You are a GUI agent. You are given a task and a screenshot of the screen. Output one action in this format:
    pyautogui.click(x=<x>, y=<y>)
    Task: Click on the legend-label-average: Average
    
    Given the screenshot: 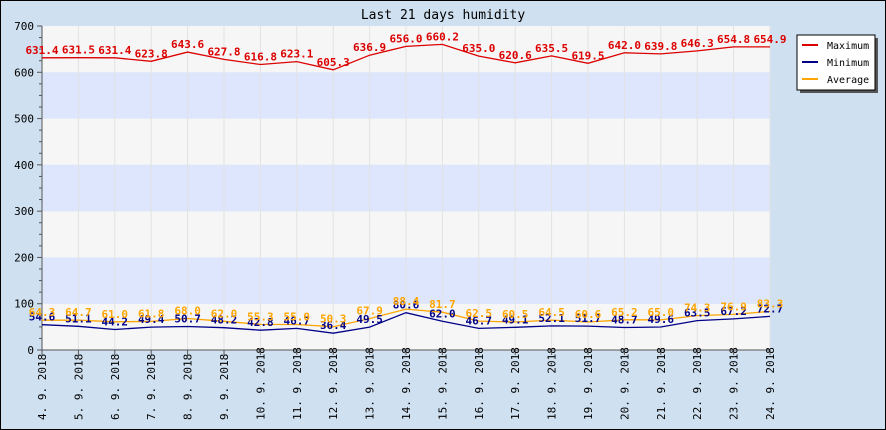 What is the action you would take?
    pyautogui.click(x=848, y=80)
    